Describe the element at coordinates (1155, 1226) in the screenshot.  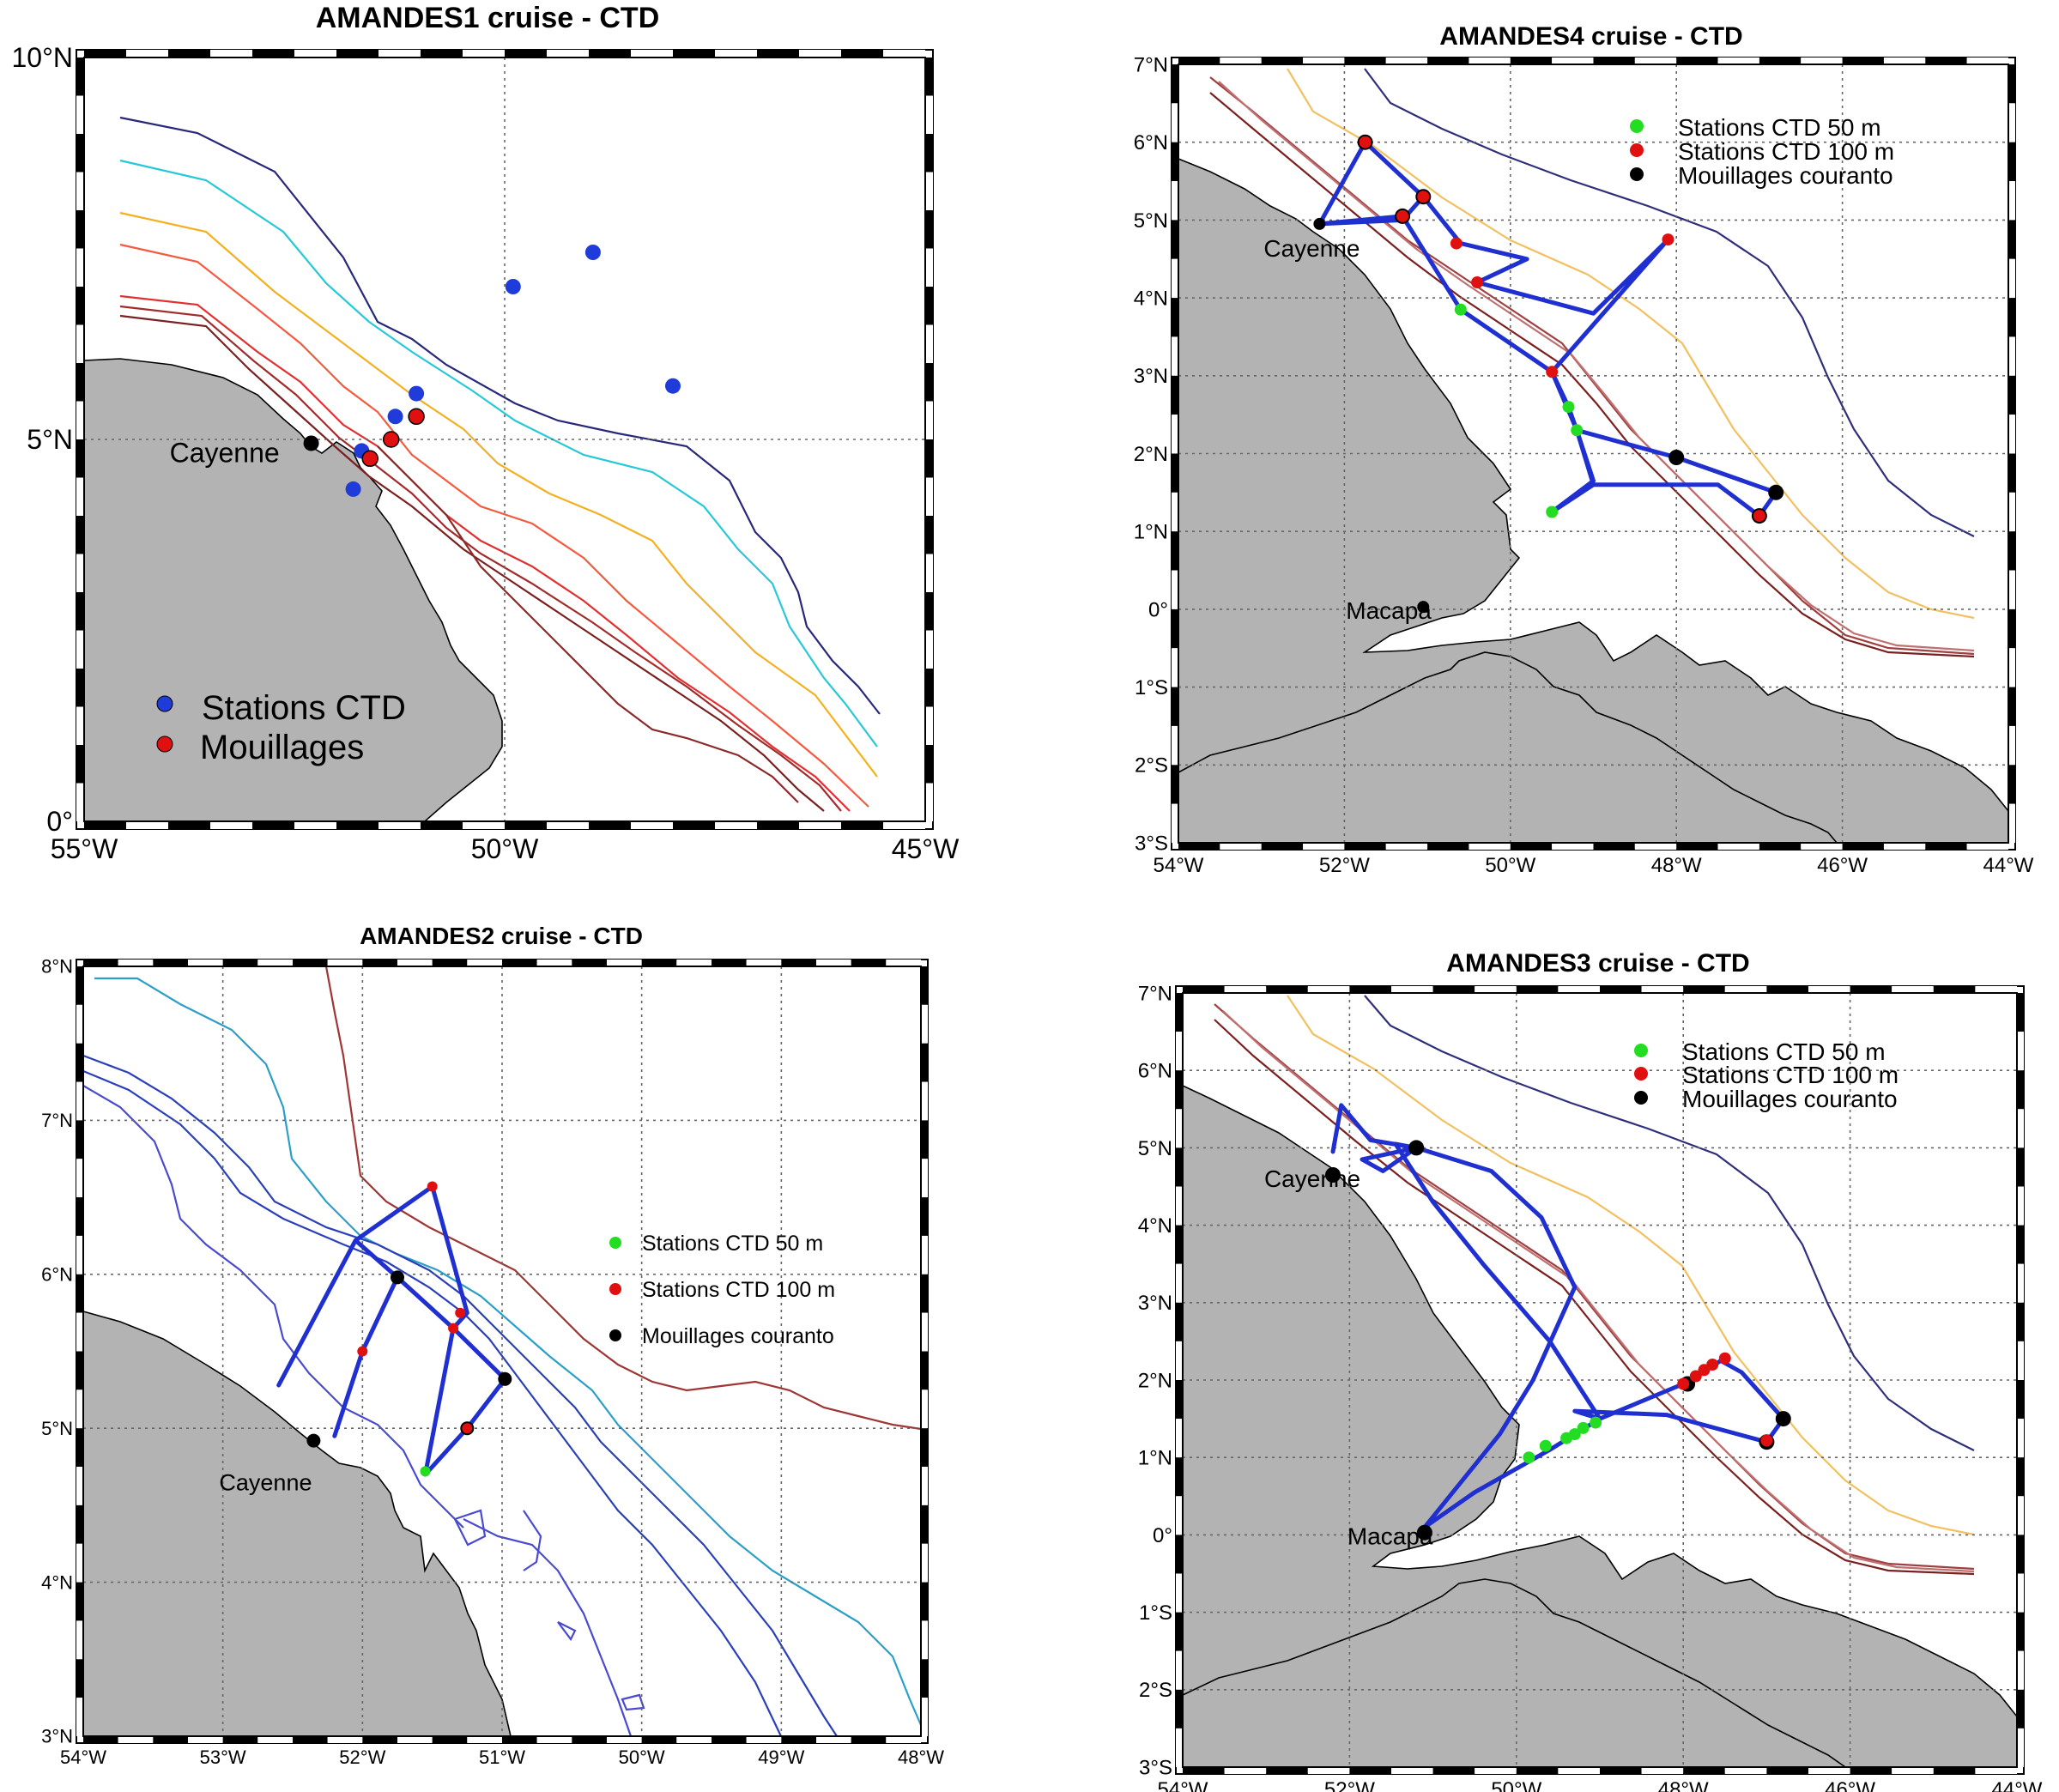
I see `y-tick-label: 4°N` at that location.